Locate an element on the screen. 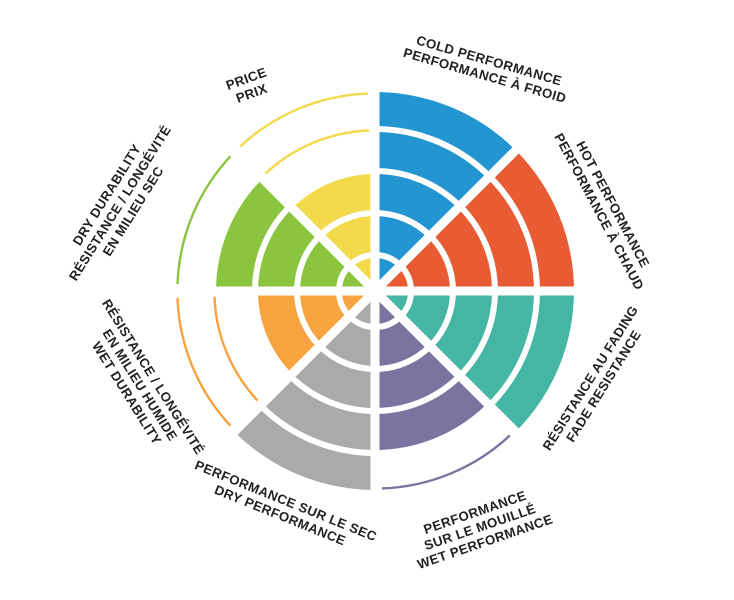 This screenshot has height=600, width=734. wheel-hub is located at coordinates (375, 291).